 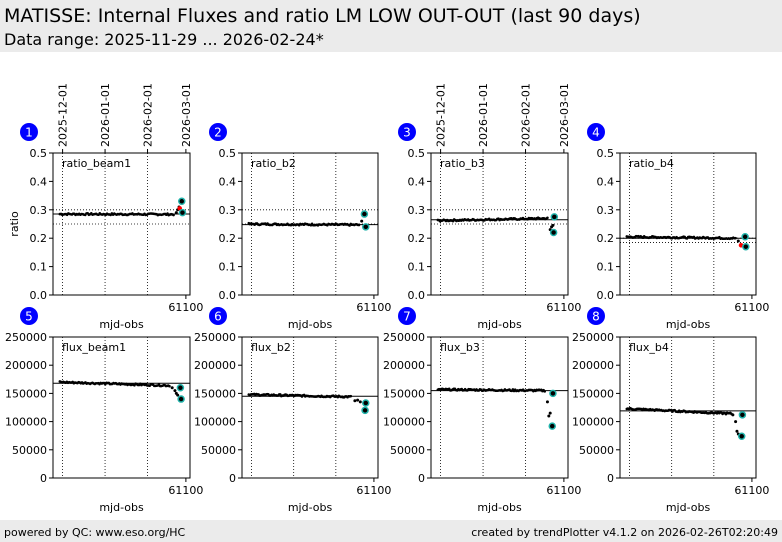 What do you see at coordinates (94, 347) in the screenshot?
I see `panel-label: flux_beam1` at bounding box center [94, 347].